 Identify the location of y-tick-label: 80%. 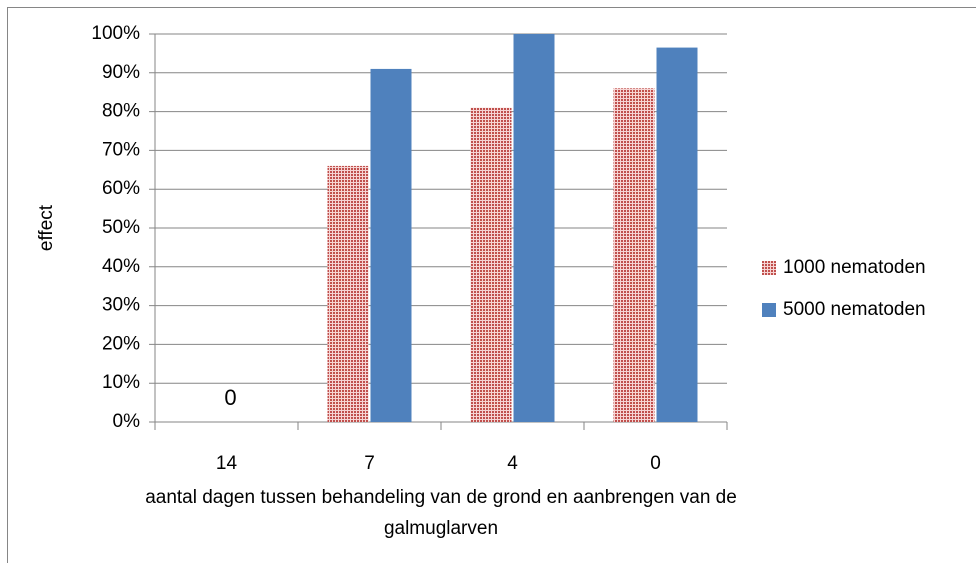
(121, 111).